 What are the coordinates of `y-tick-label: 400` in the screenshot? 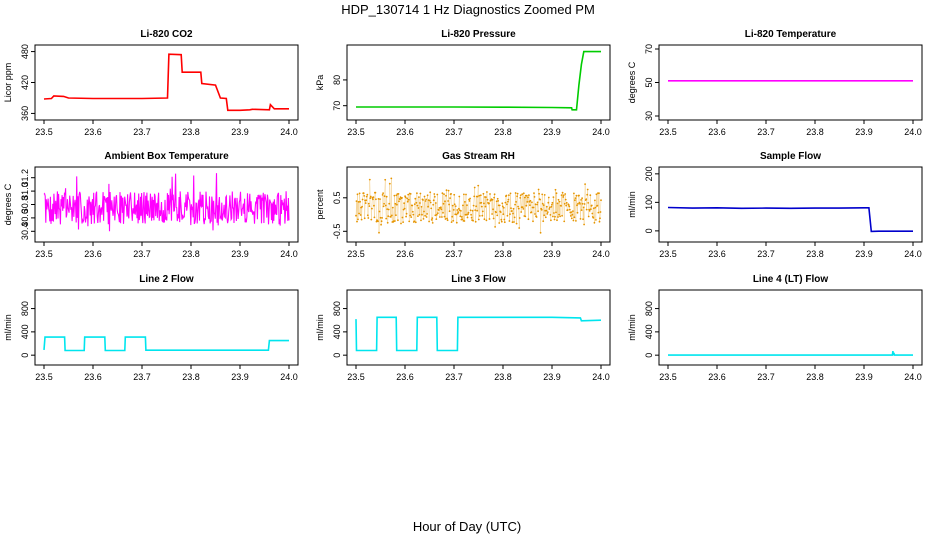 It's located at (337, 331).